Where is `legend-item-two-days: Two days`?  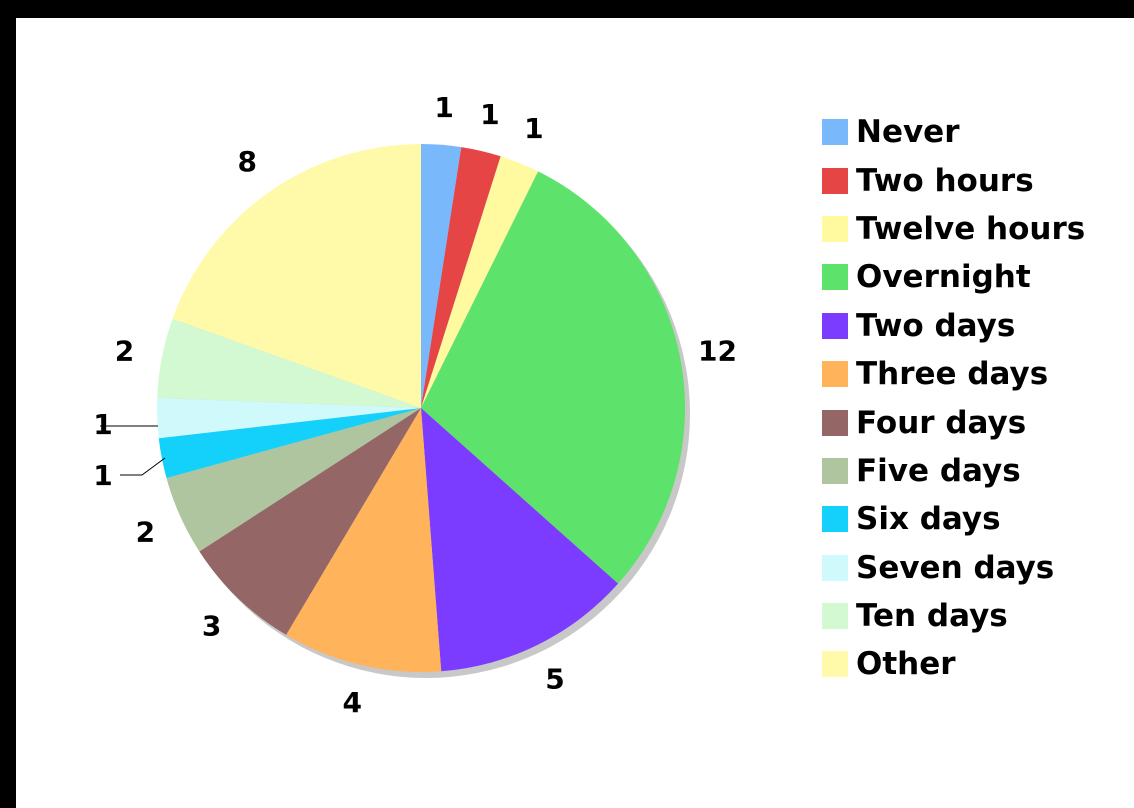
legend-item-two-days: Two days is located at coordinates (953, 326).